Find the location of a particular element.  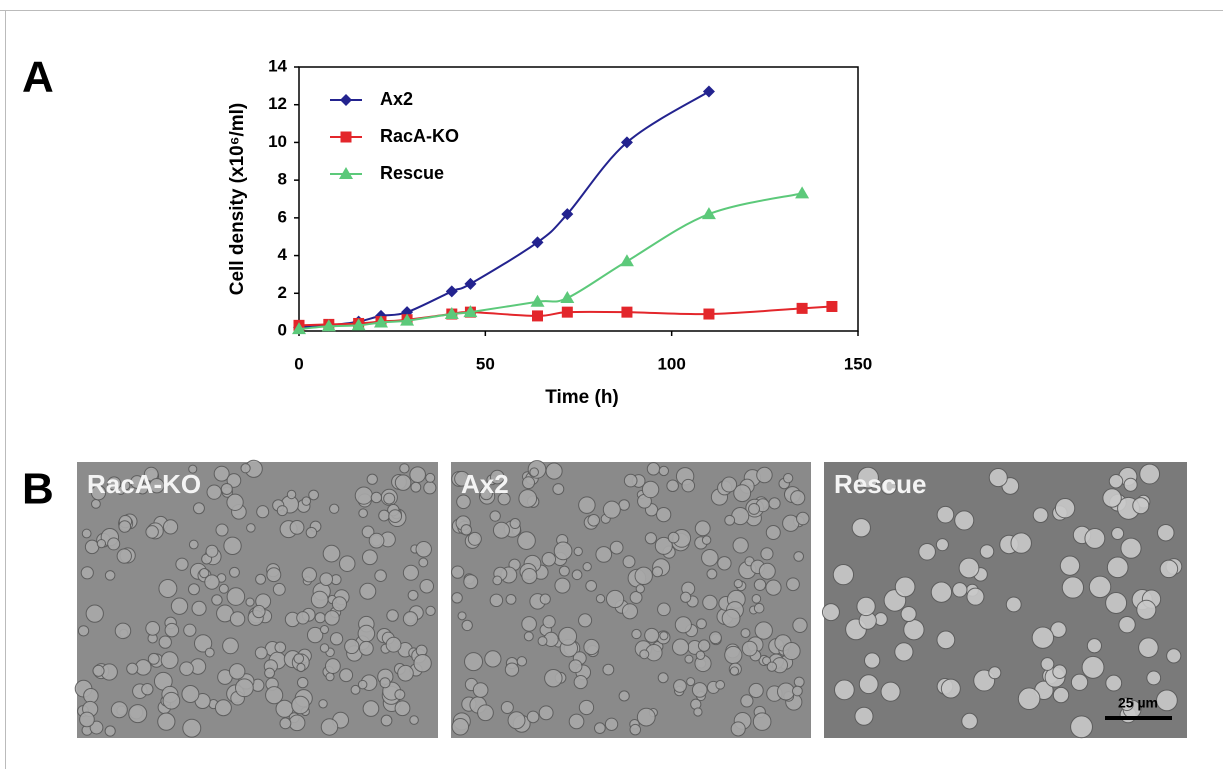

y-tick-label: 8 is located at coordinates (282, 179).